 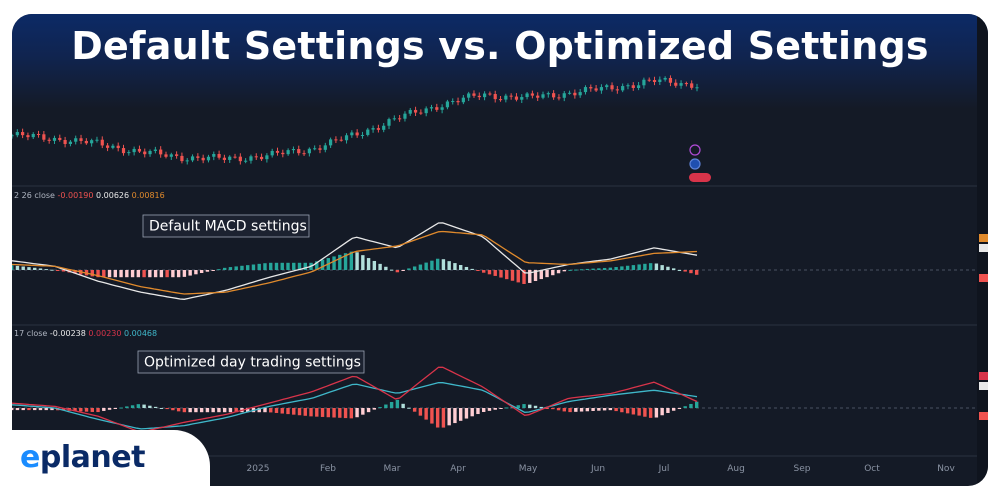 I want to click on scale-tag, so click(x=983, y=238).